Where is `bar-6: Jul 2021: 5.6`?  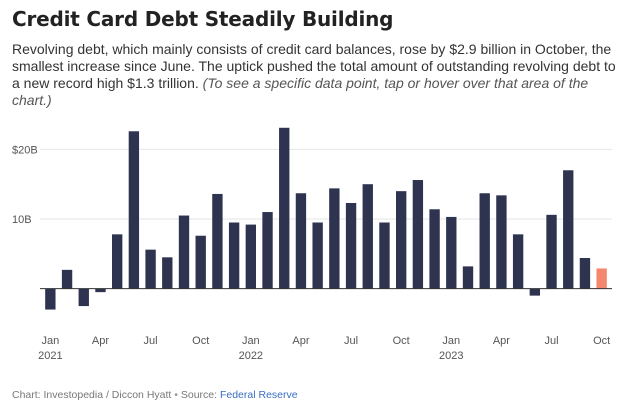 bar-6: Jul 2021: 5.6 is located at coordinates (150, 269).